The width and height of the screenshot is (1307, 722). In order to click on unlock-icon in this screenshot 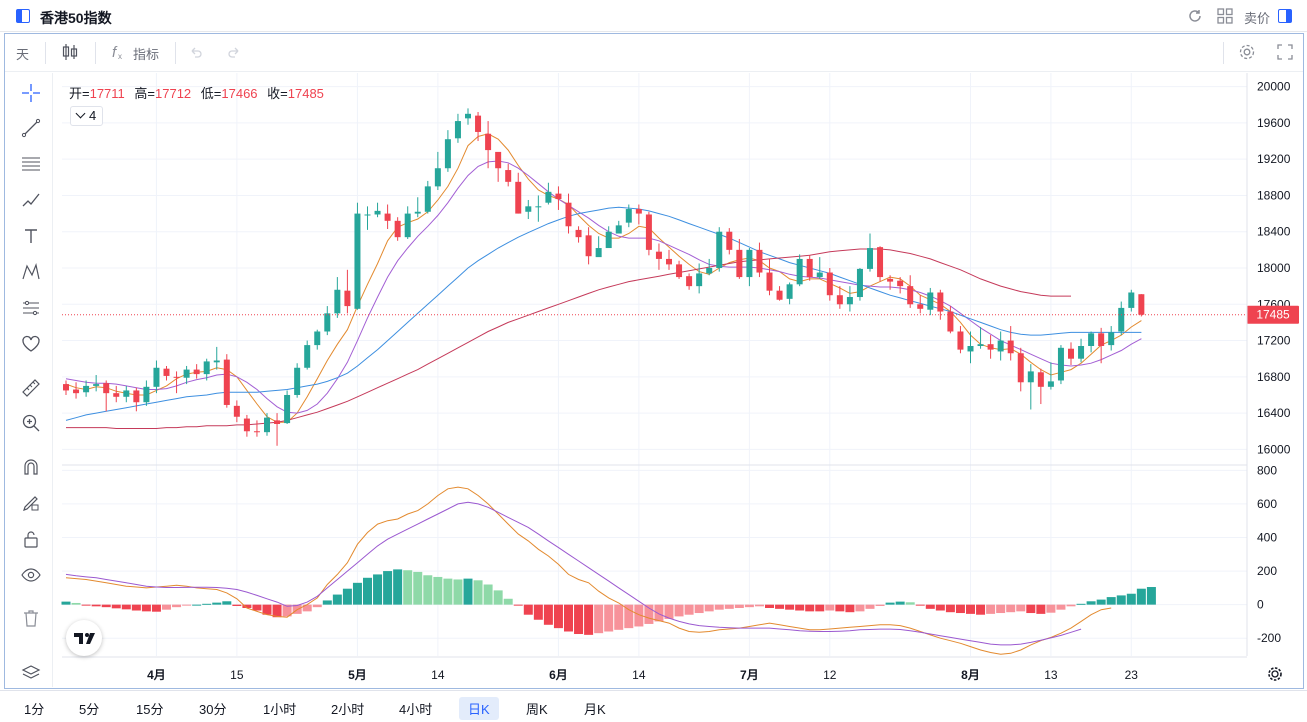, I will do `click(31, 539)`.